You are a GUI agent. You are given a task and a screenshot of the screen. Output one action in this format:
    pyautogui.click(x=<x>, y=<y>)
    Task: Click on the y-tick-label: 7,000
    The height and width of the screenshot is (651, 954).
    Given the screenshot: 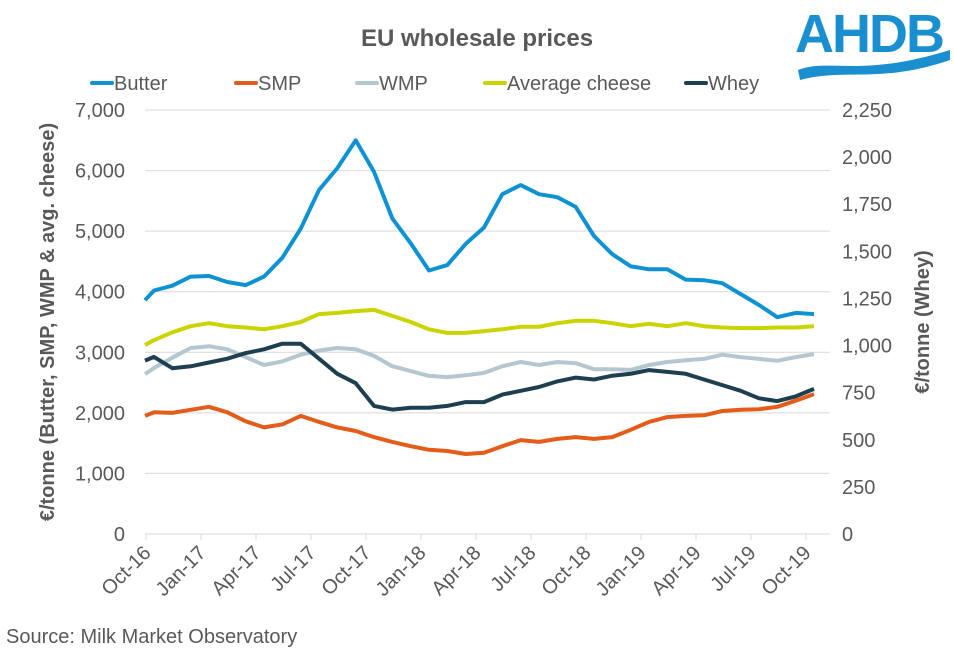 What is the action you would take?
    pyautogui.click(x=100, y=111)
    